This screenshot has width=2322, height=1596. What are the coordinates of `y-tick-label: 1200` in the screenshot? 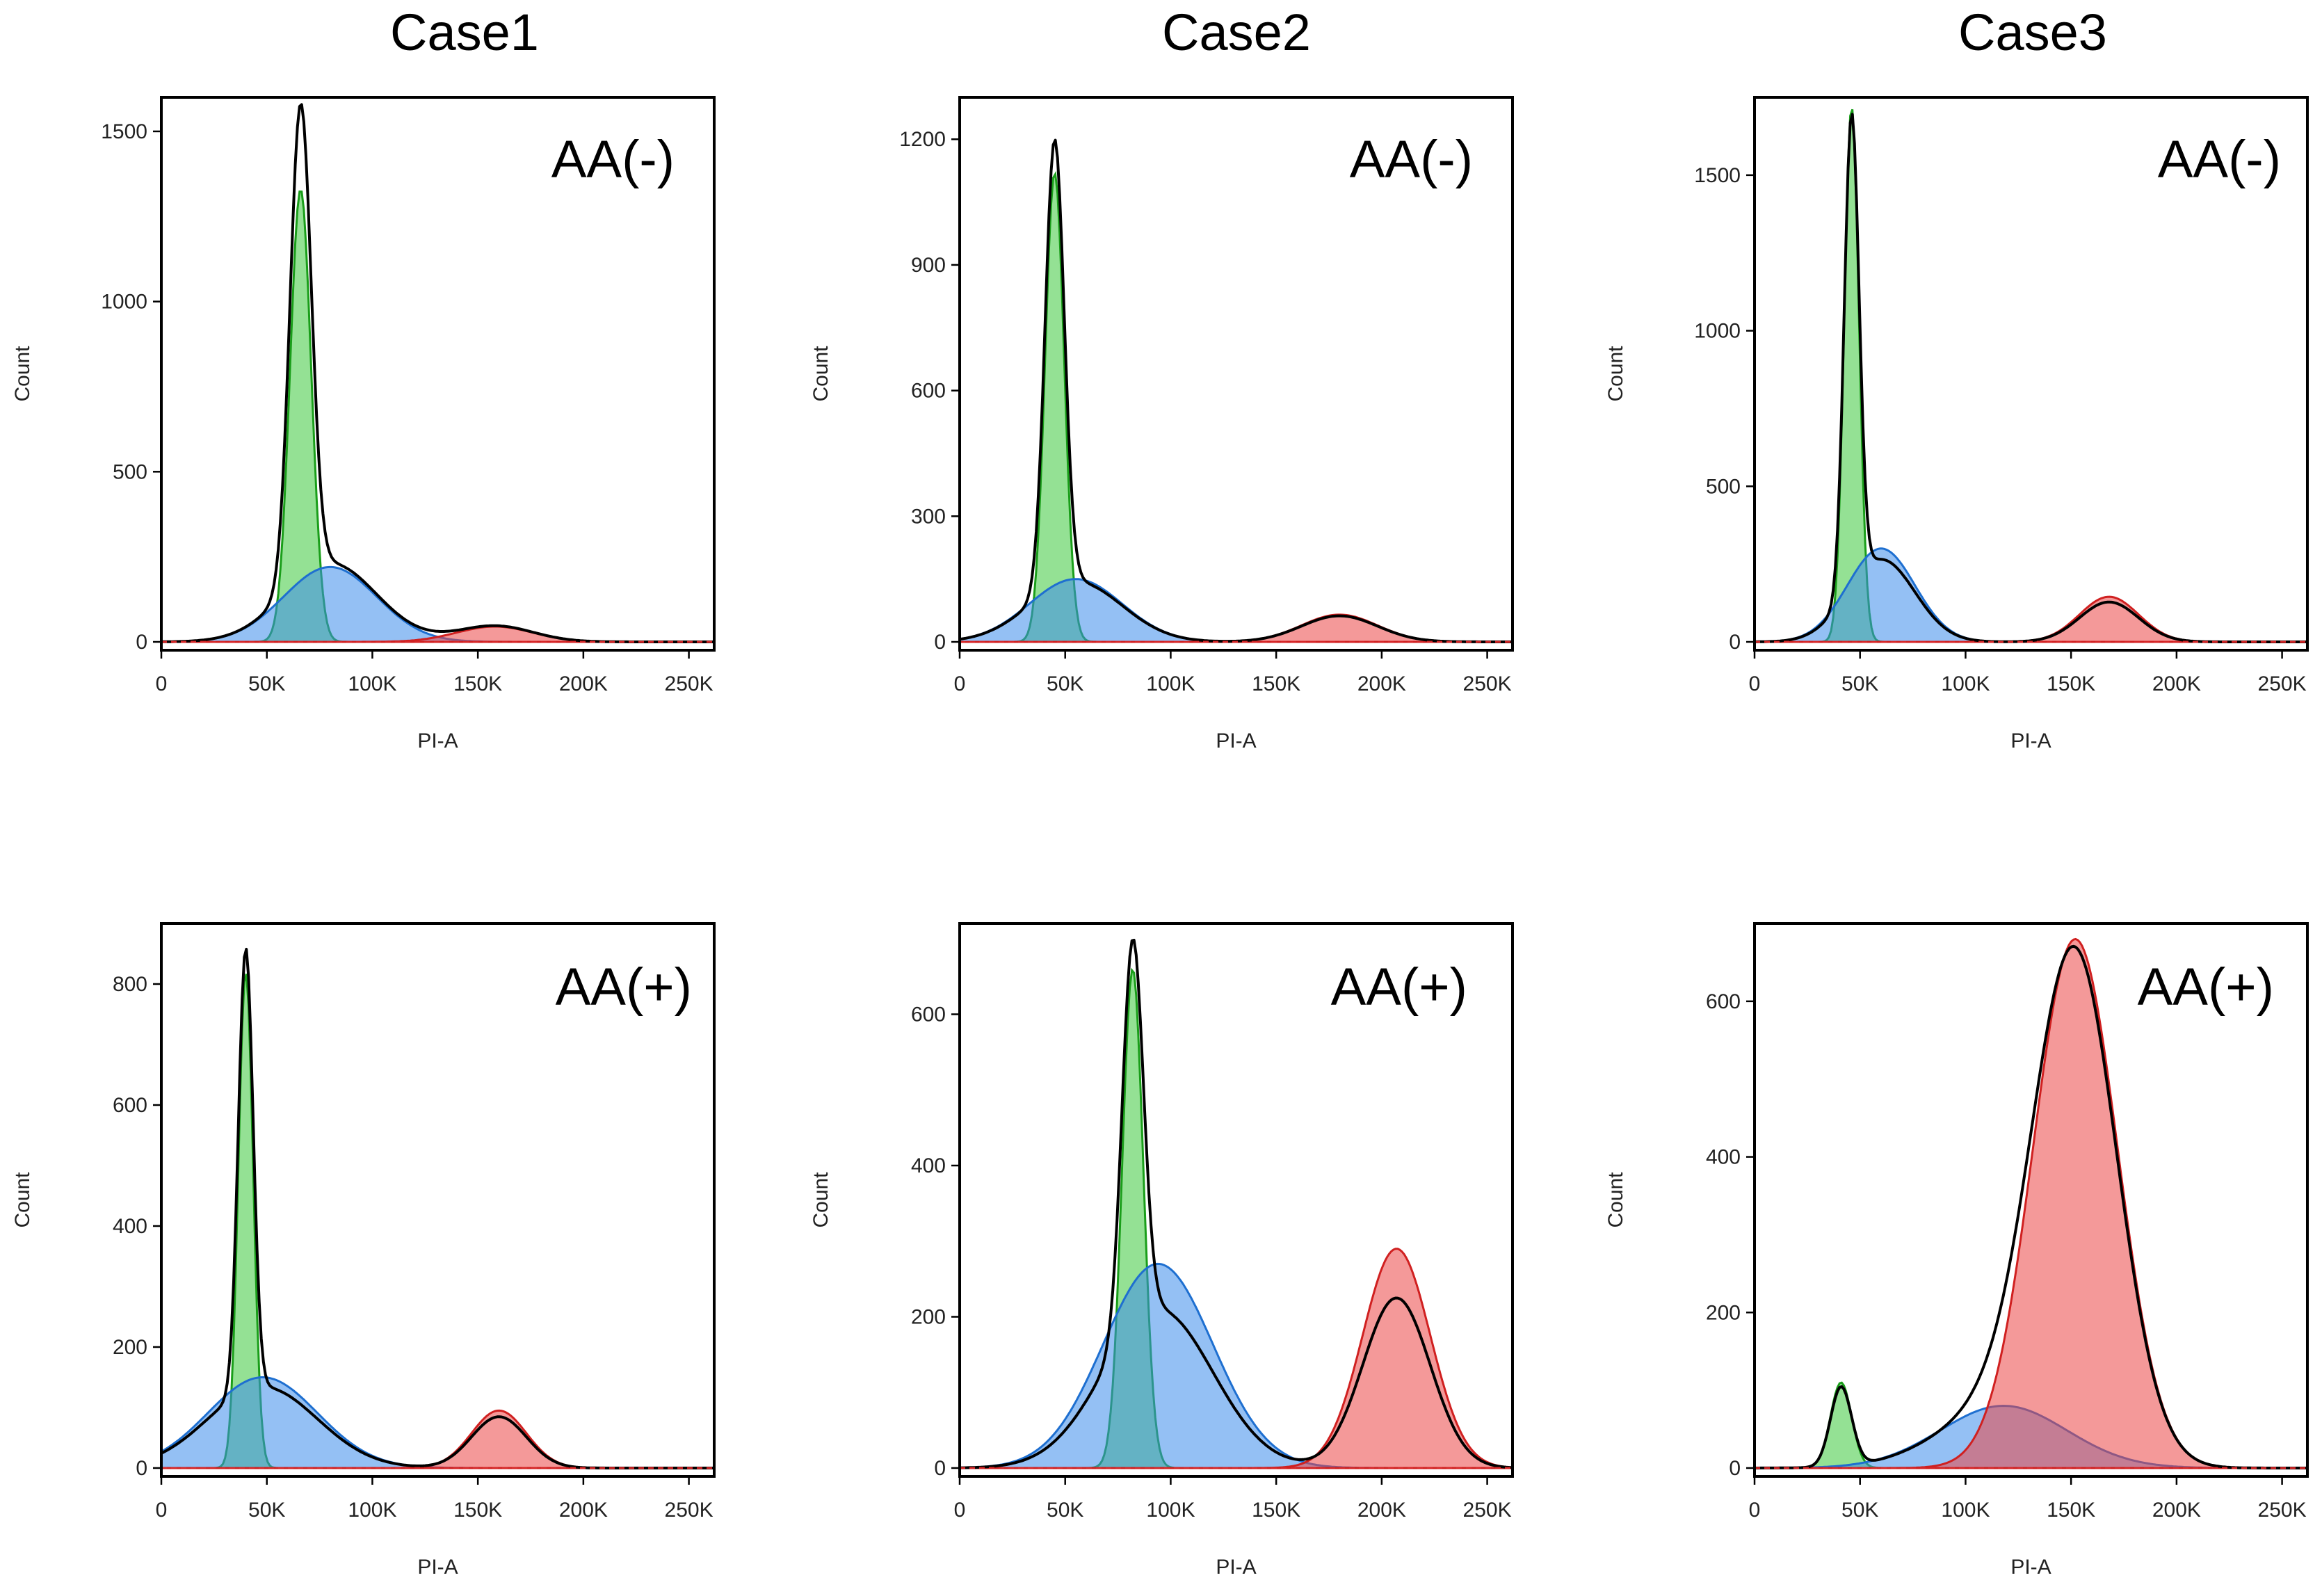 It's located at (922, 139).